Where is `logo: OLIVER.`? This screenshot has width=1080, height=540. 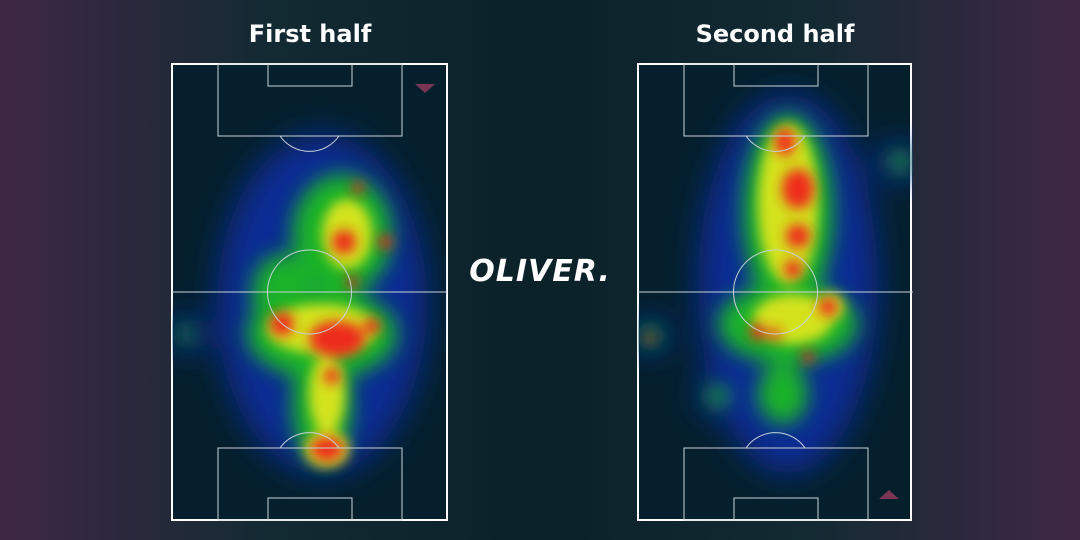
logo: OLIVER. is located at coordinates (540, 271).